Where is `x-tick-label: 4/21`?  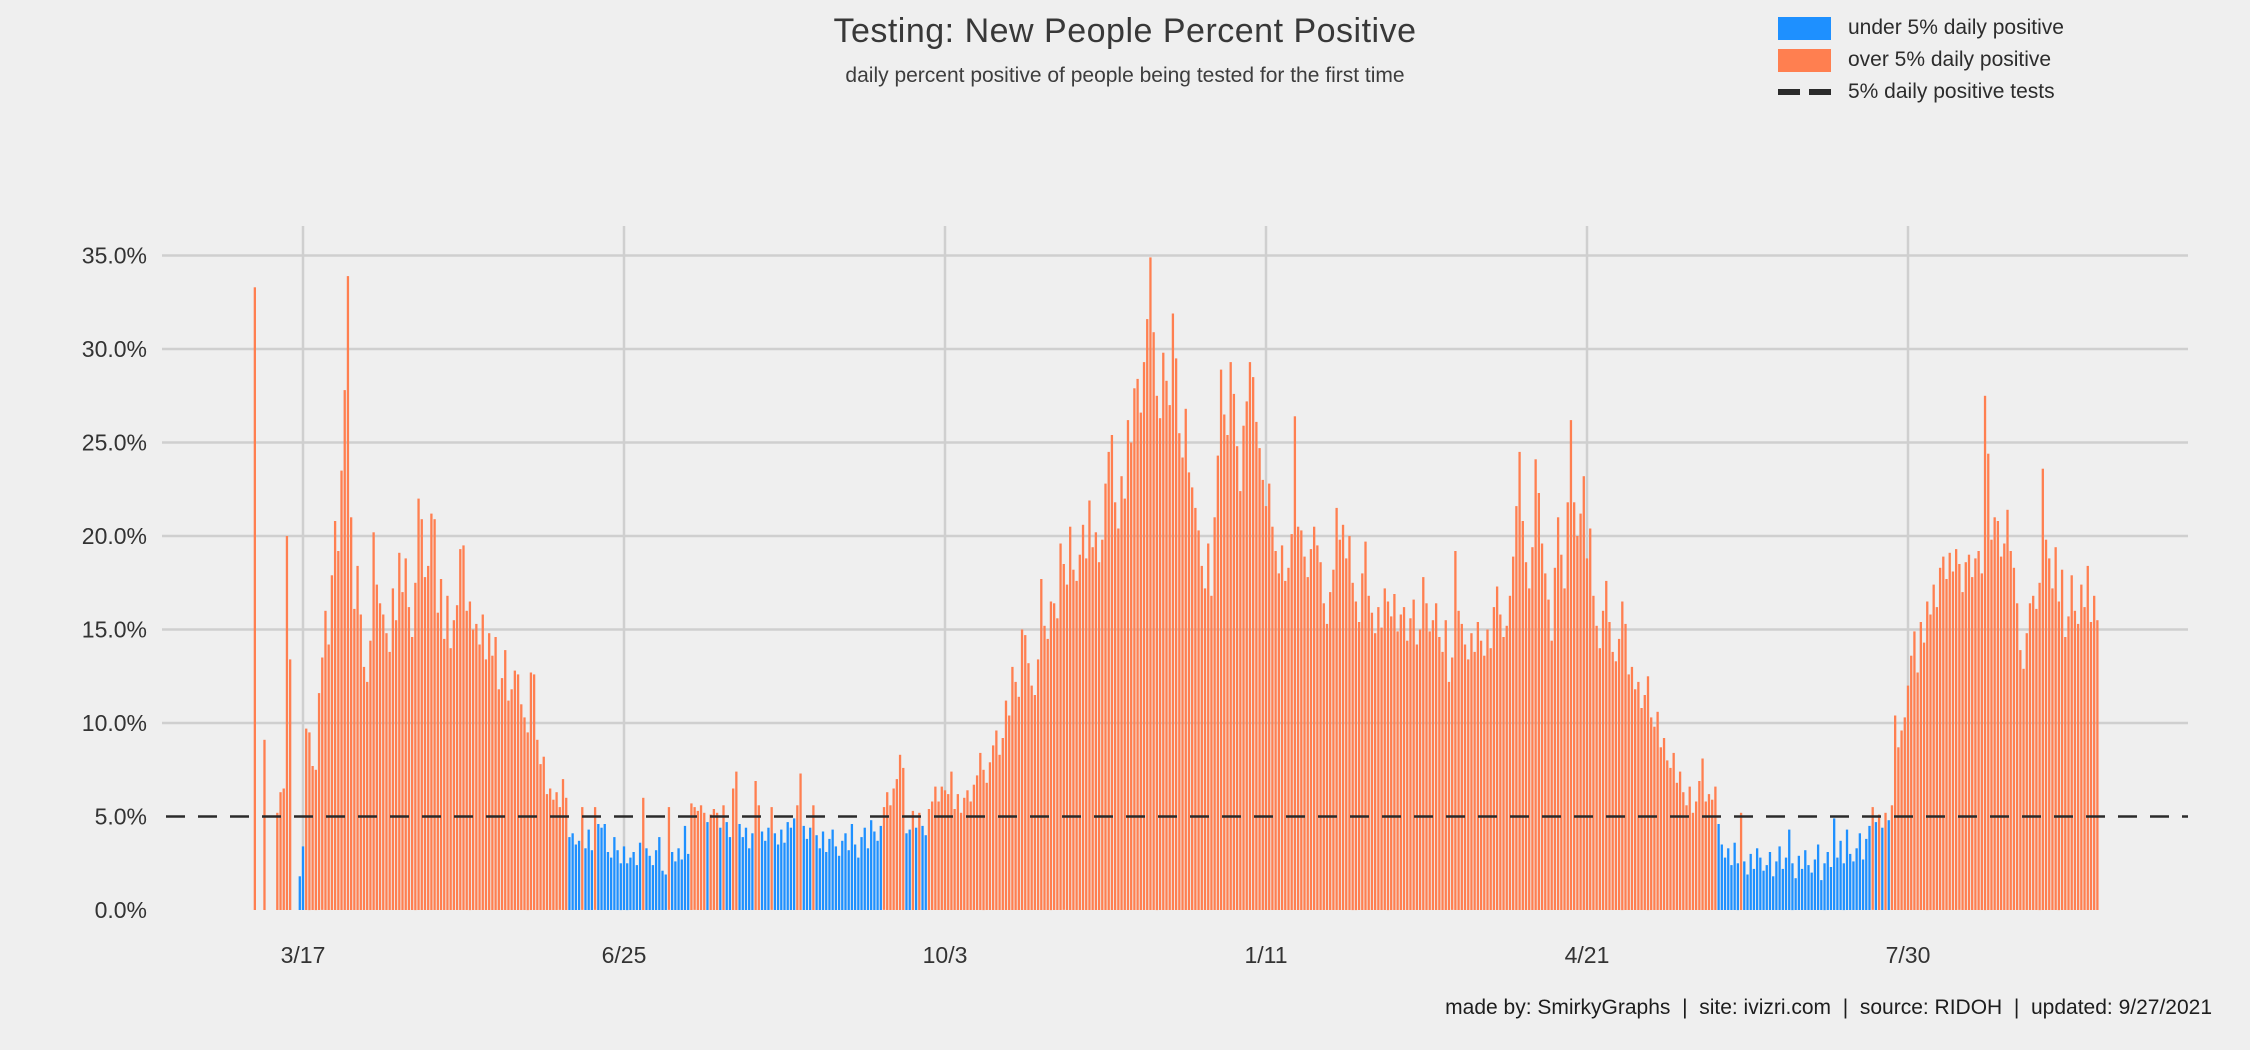 x-tick-label: 4/21 is located at coordinates (1587, 955).